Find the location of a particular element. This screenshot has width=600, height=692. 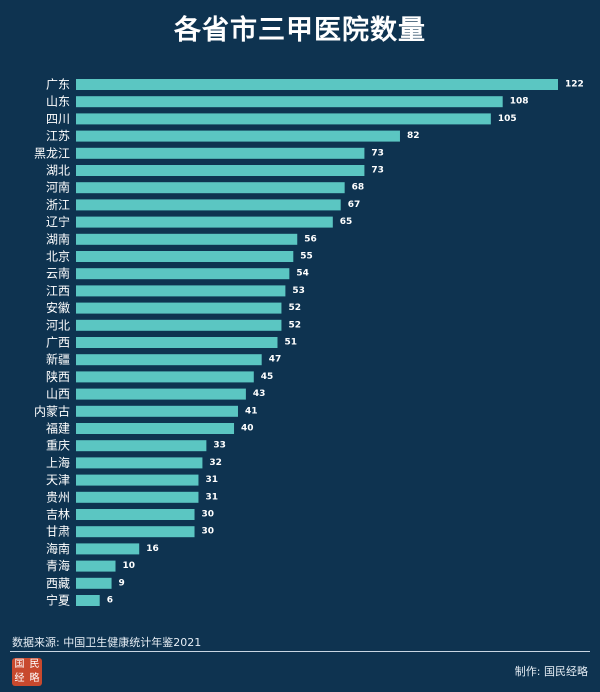

value-label: 47 is located at coordinates (275, 360).